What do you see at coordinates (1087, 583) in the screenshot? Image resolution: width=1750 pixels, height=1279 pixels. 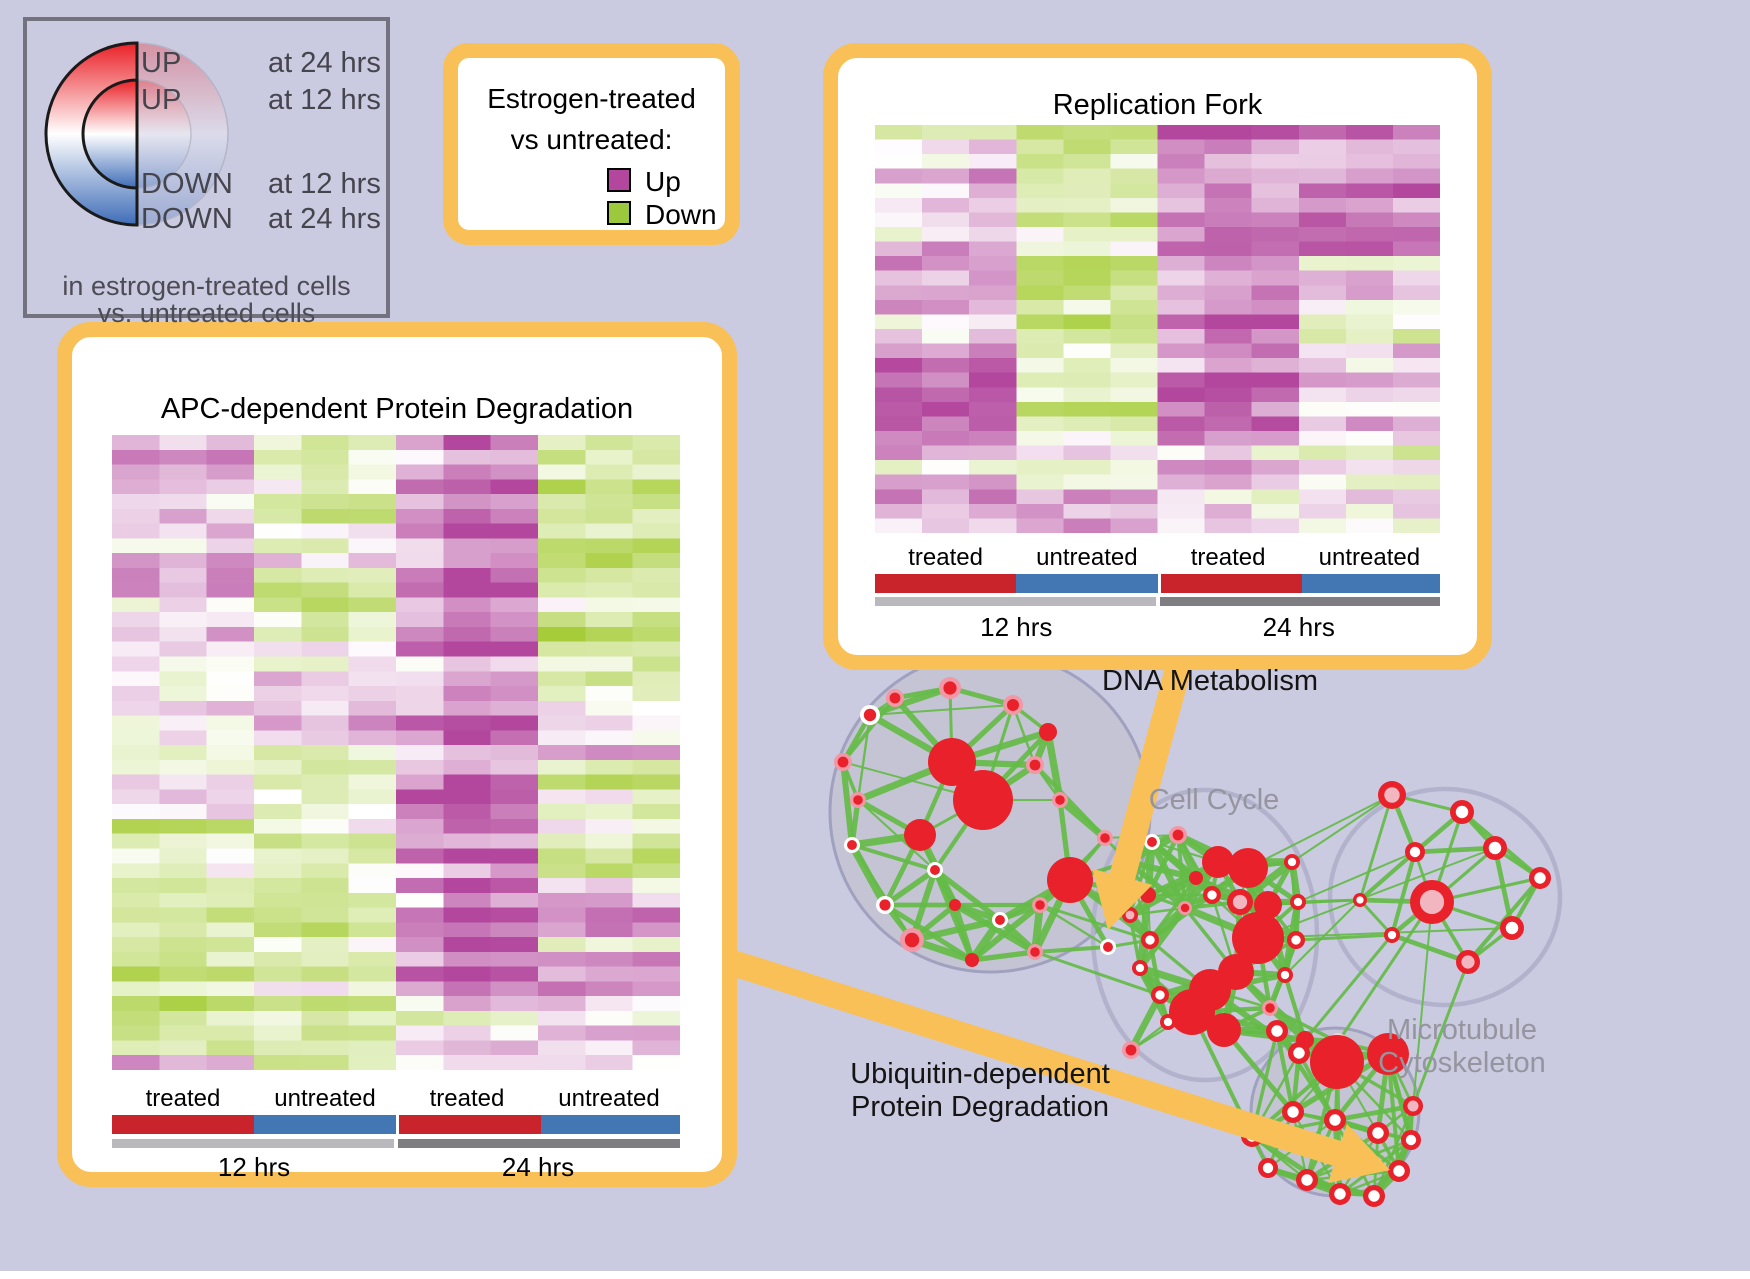 I see `untreated-bar` at bounding box center [1087, 583].